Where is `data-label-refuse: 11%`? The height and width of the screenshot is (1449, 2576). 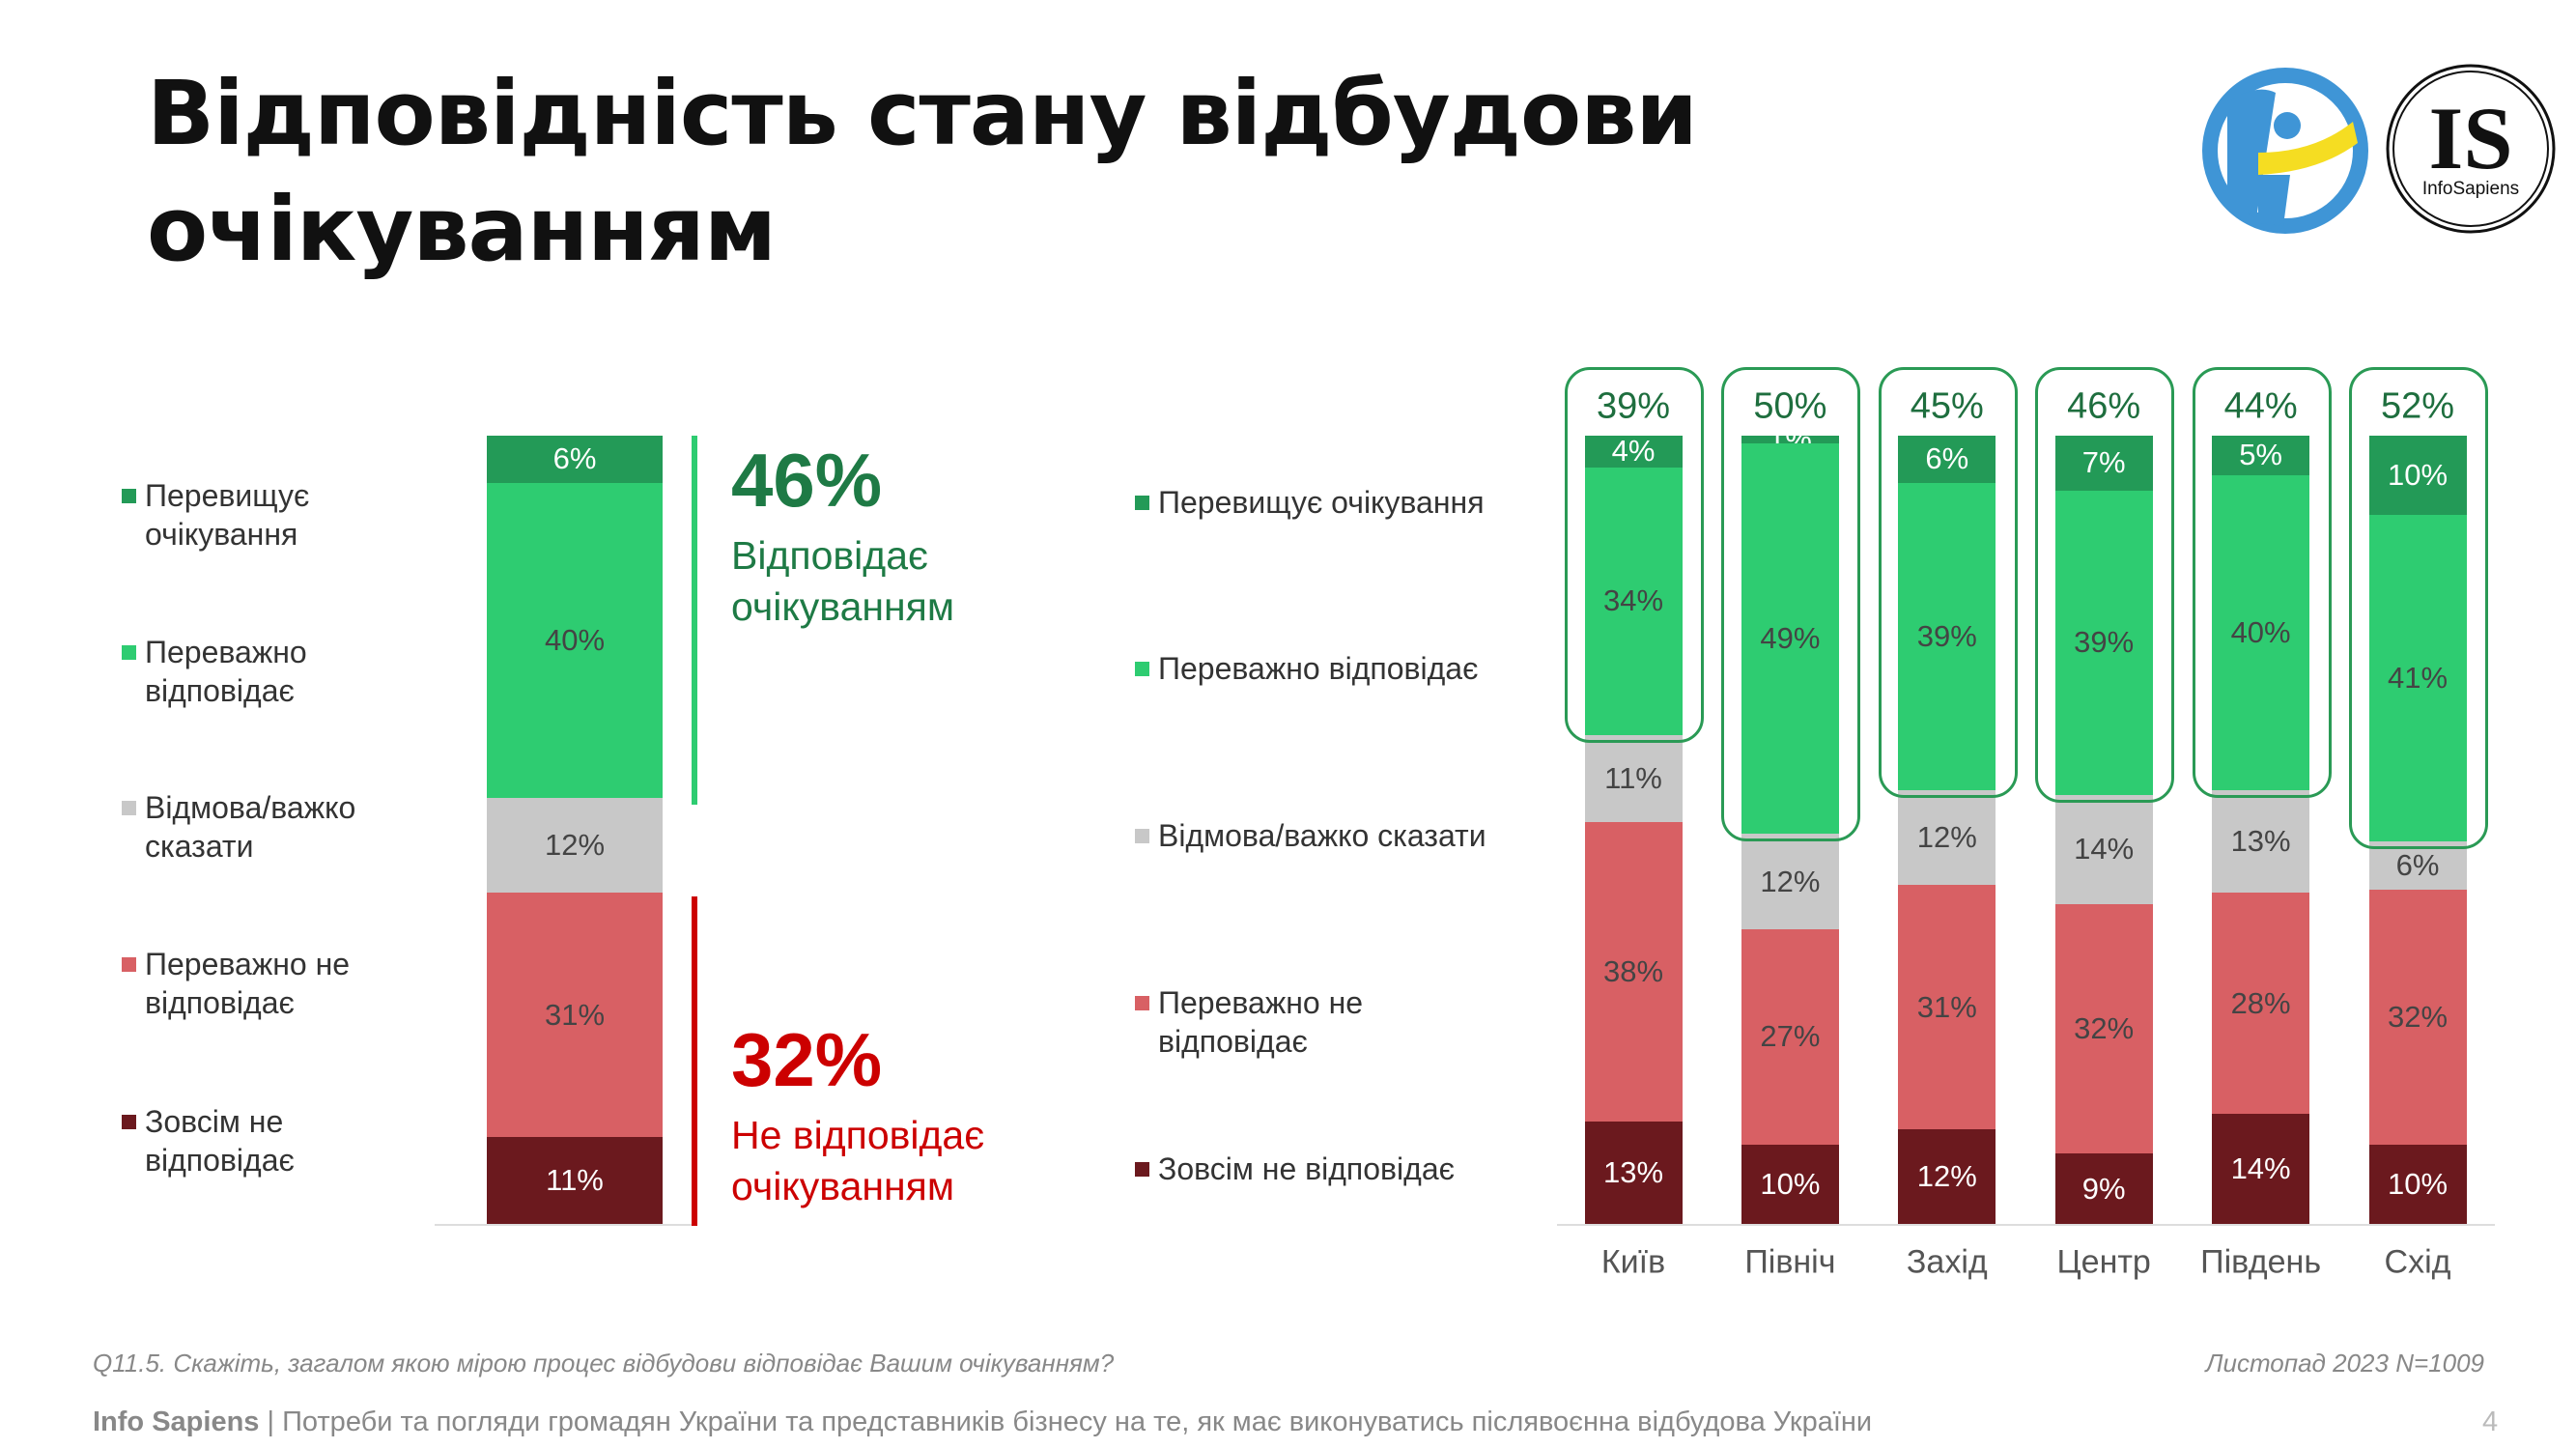
data-label-refuse: 11% is located at coordinates (1633, 777).